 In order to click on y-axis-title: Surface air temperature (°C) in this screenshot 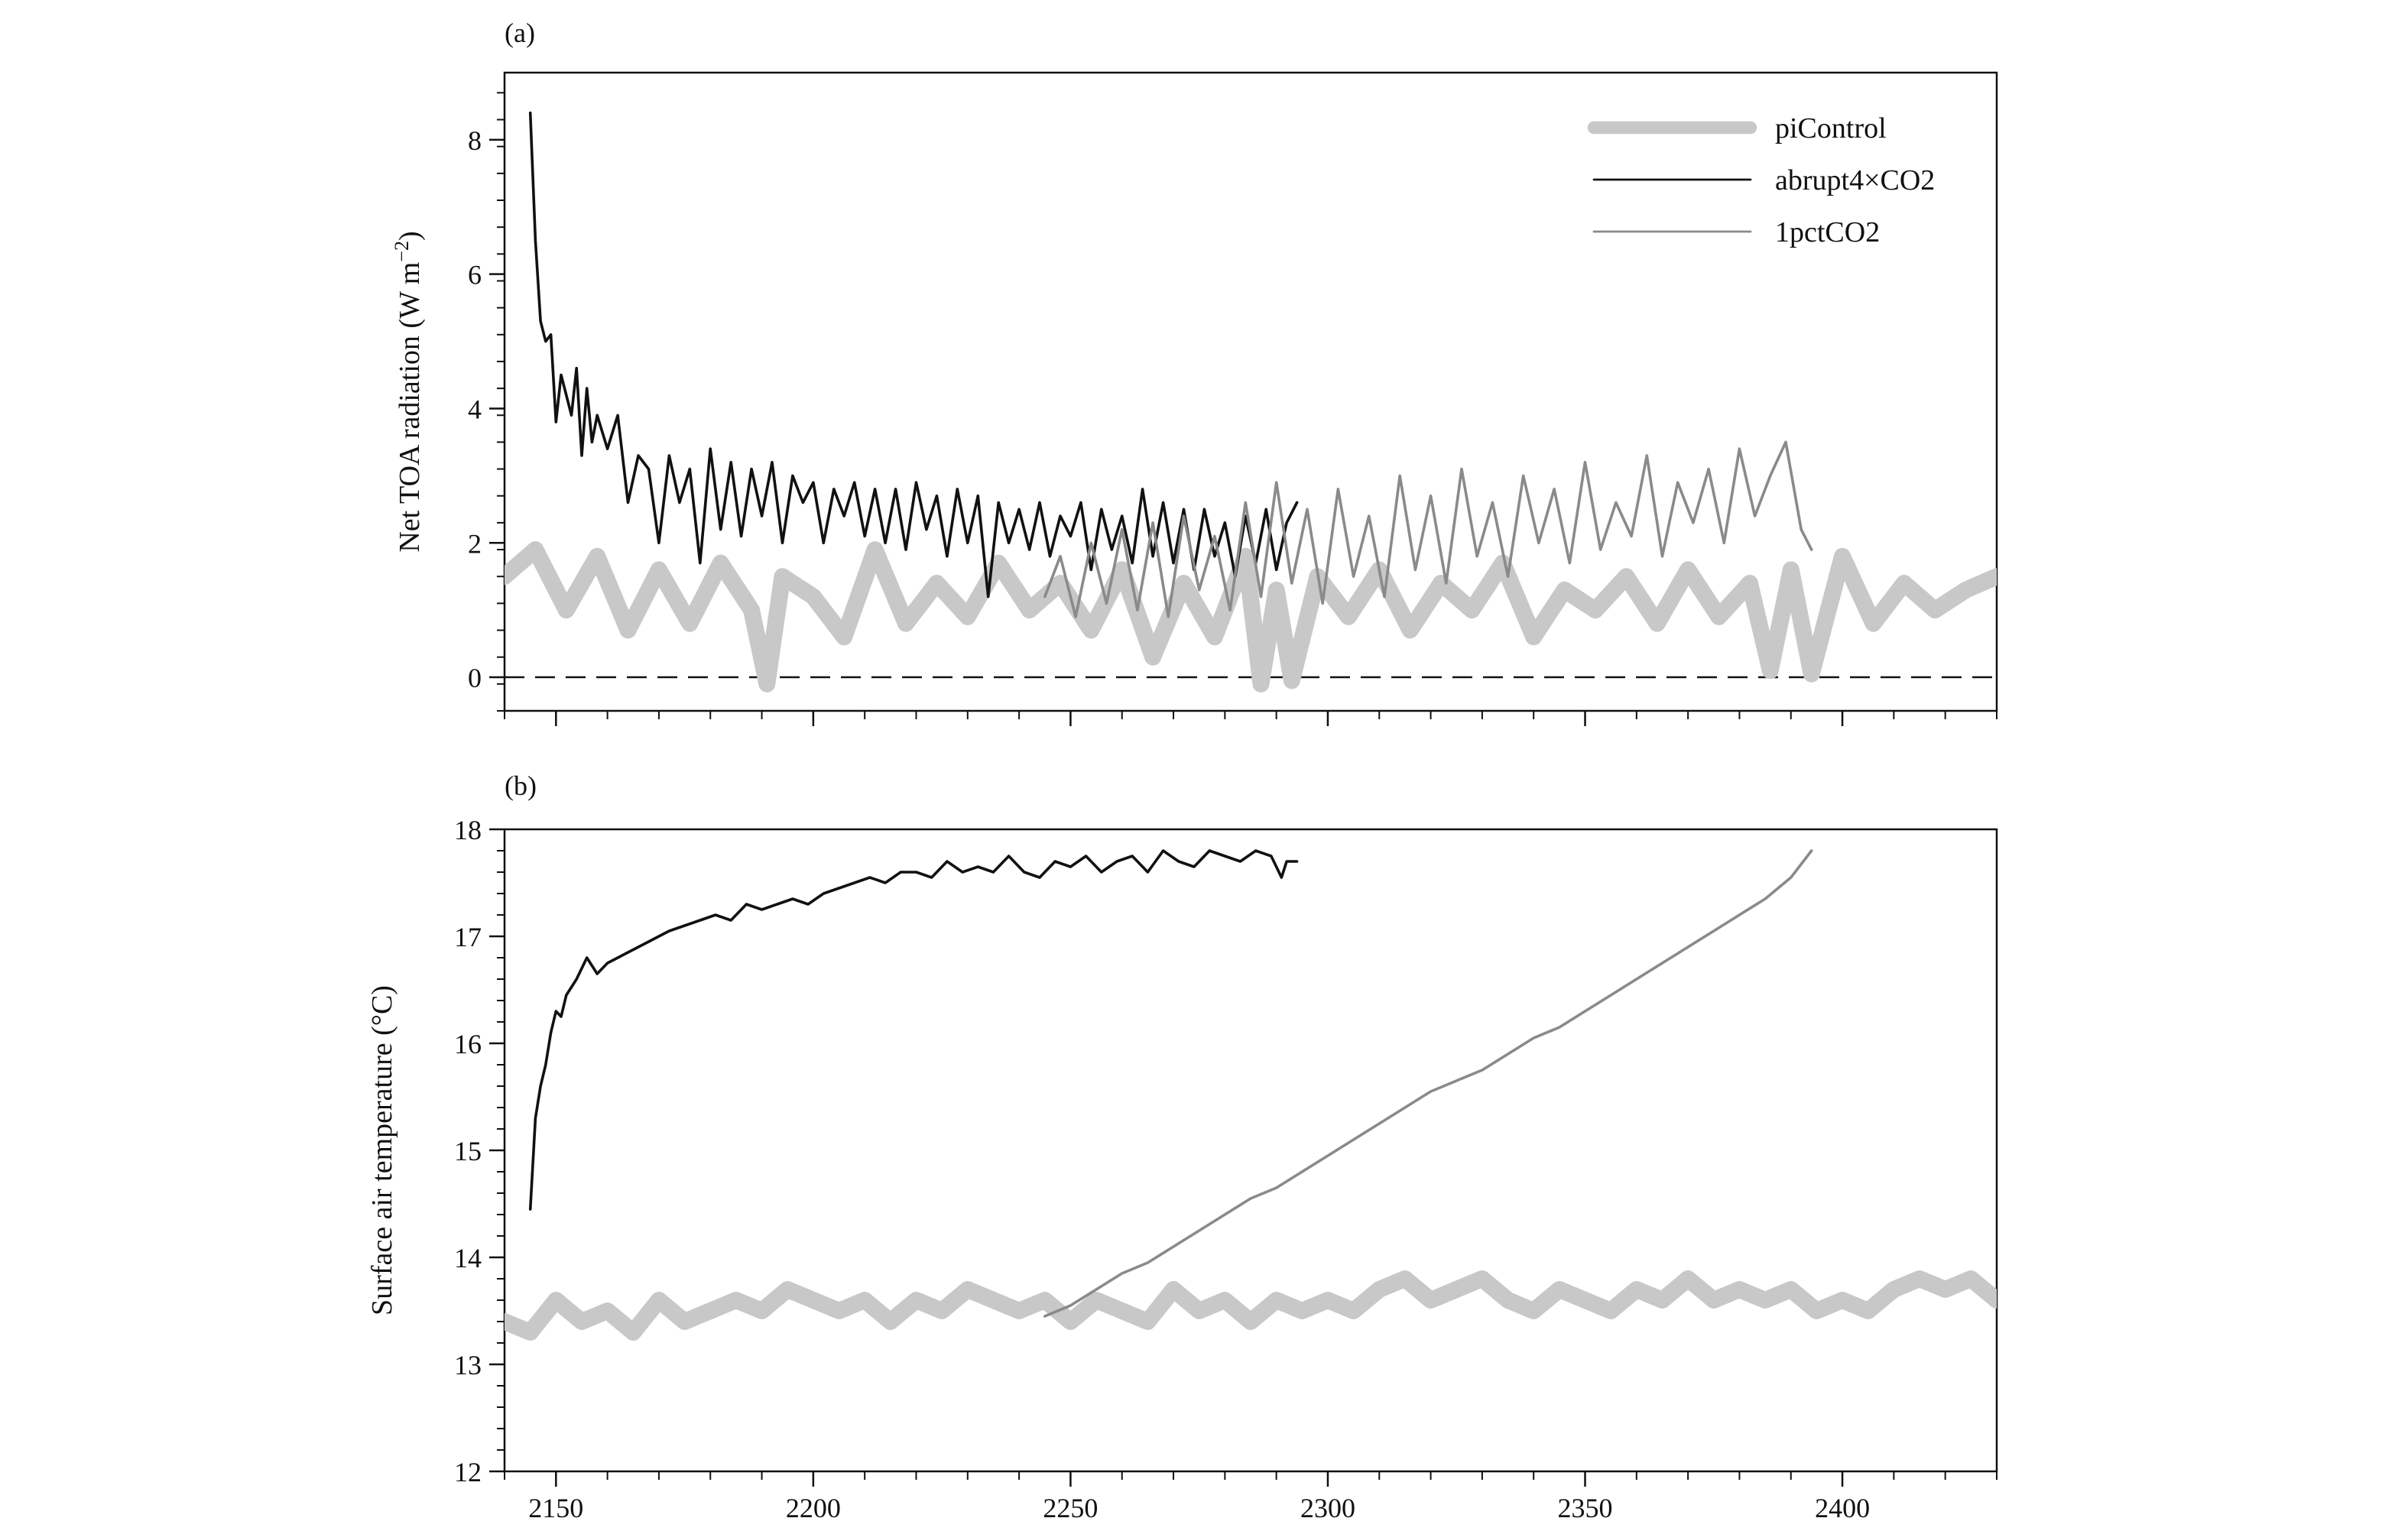, I will do `click(382, 1150)`.